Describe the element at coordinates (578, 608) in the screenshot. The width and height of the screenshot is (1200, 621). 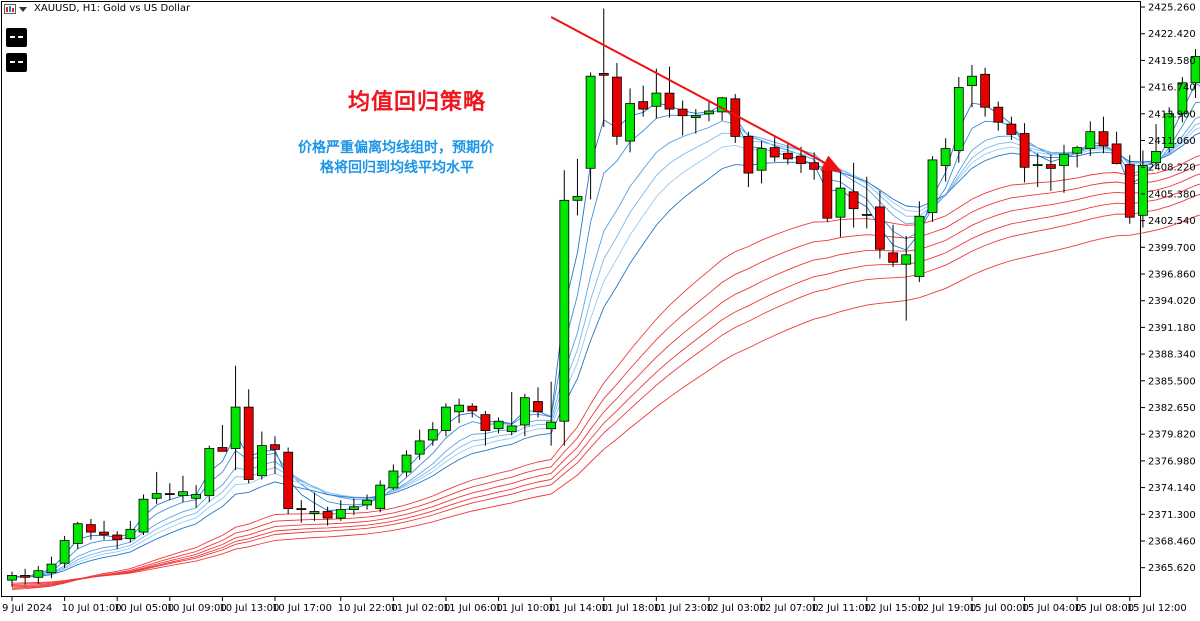
I see `x-tick-label-10: 11 Jul 14:00` at that location.